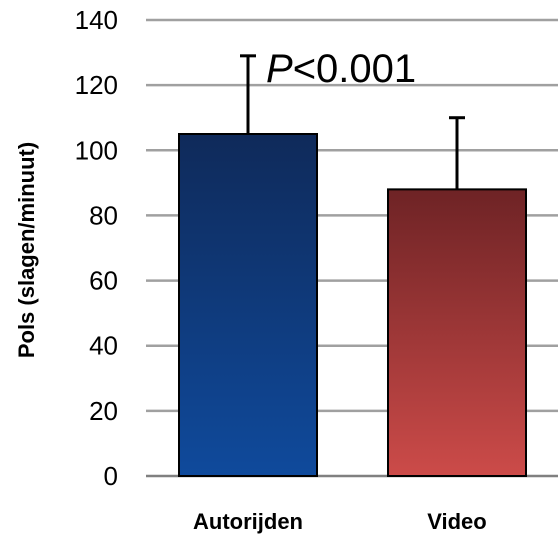 This screenshot has height=537, width=558. Describe the element at coordinates (103, 346) in the screenshot. I see `y-tick-label-40: 40` at that location.